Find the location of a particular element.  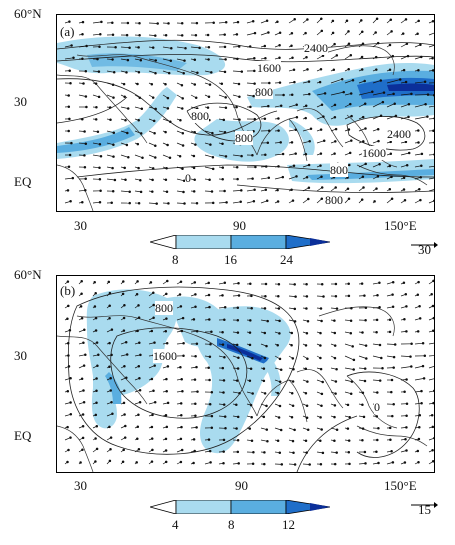

contour-label-800-south: 800 is located at coordinates (334, 200).